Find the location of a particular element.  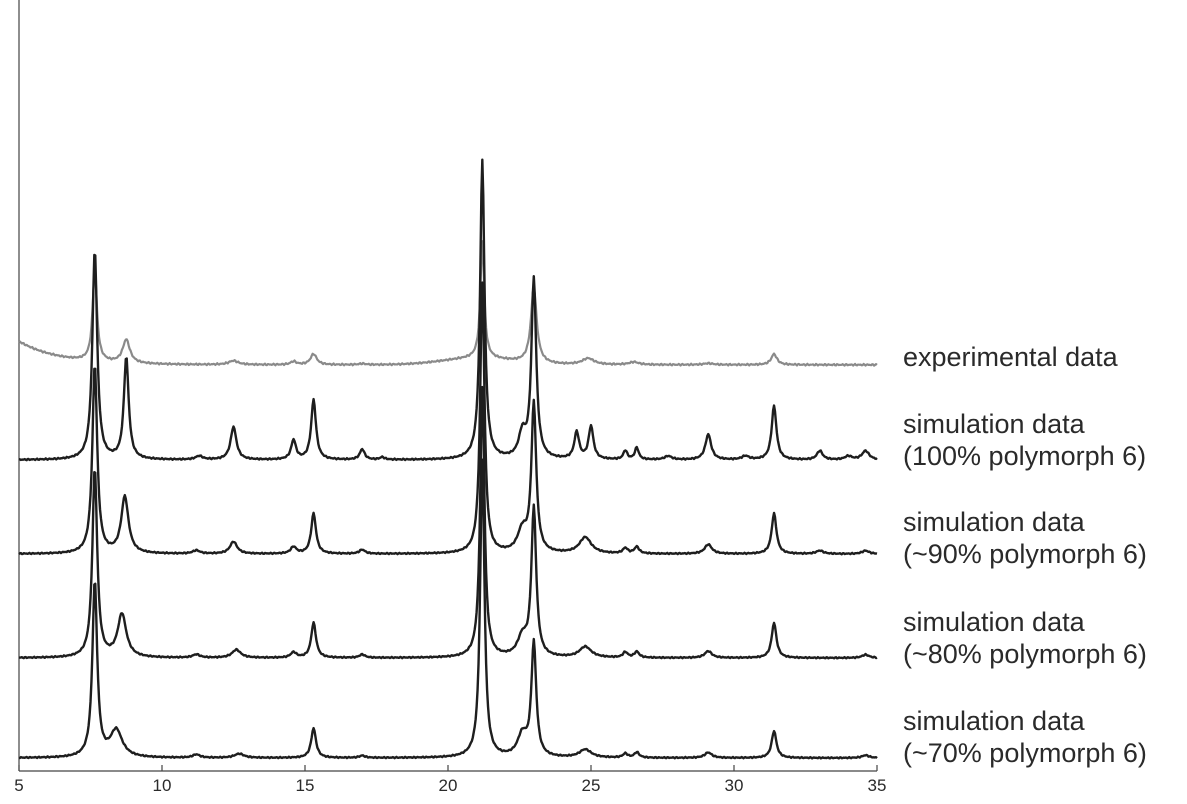

x-tick-label: 20 is located at coordinates (448, 785).